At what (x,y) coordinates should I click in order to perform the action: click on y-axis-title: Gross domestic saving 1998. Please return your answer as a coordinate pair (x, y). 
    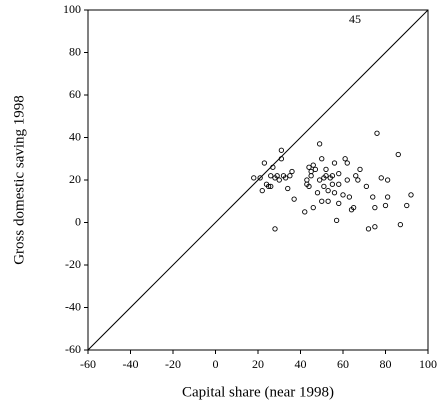
    Looking at the image, I should click on (19, 180).